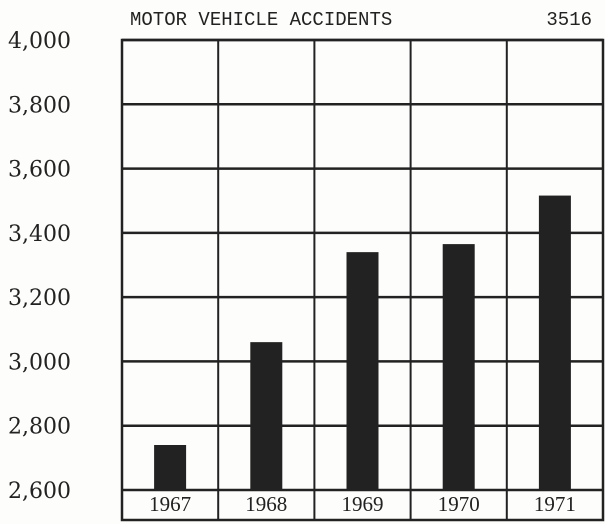  What do you see at coordinates (569, 20) in the screenshot?
I see `annotation: 3516` at bounding box center [569, 20].